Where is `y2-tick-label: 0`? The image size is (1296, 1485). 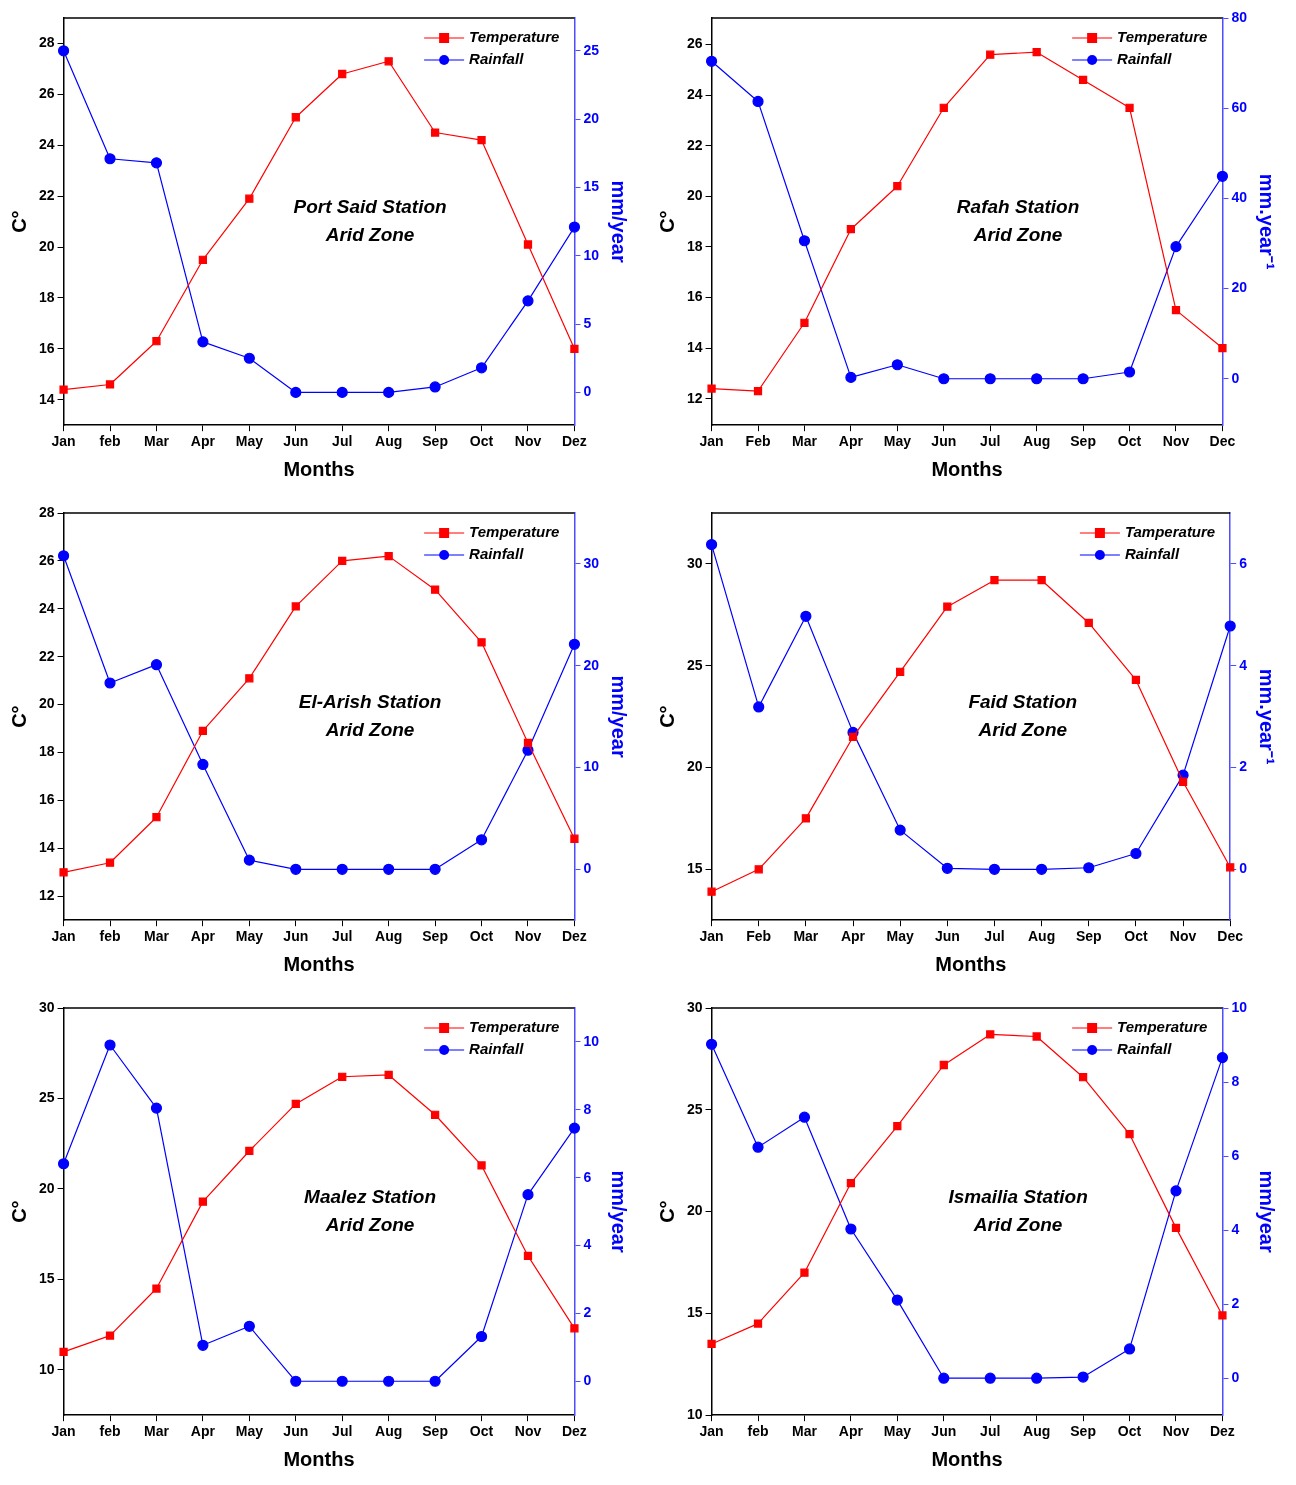 y2-tick-label: 0 is located at coordinates (1235, 1377).